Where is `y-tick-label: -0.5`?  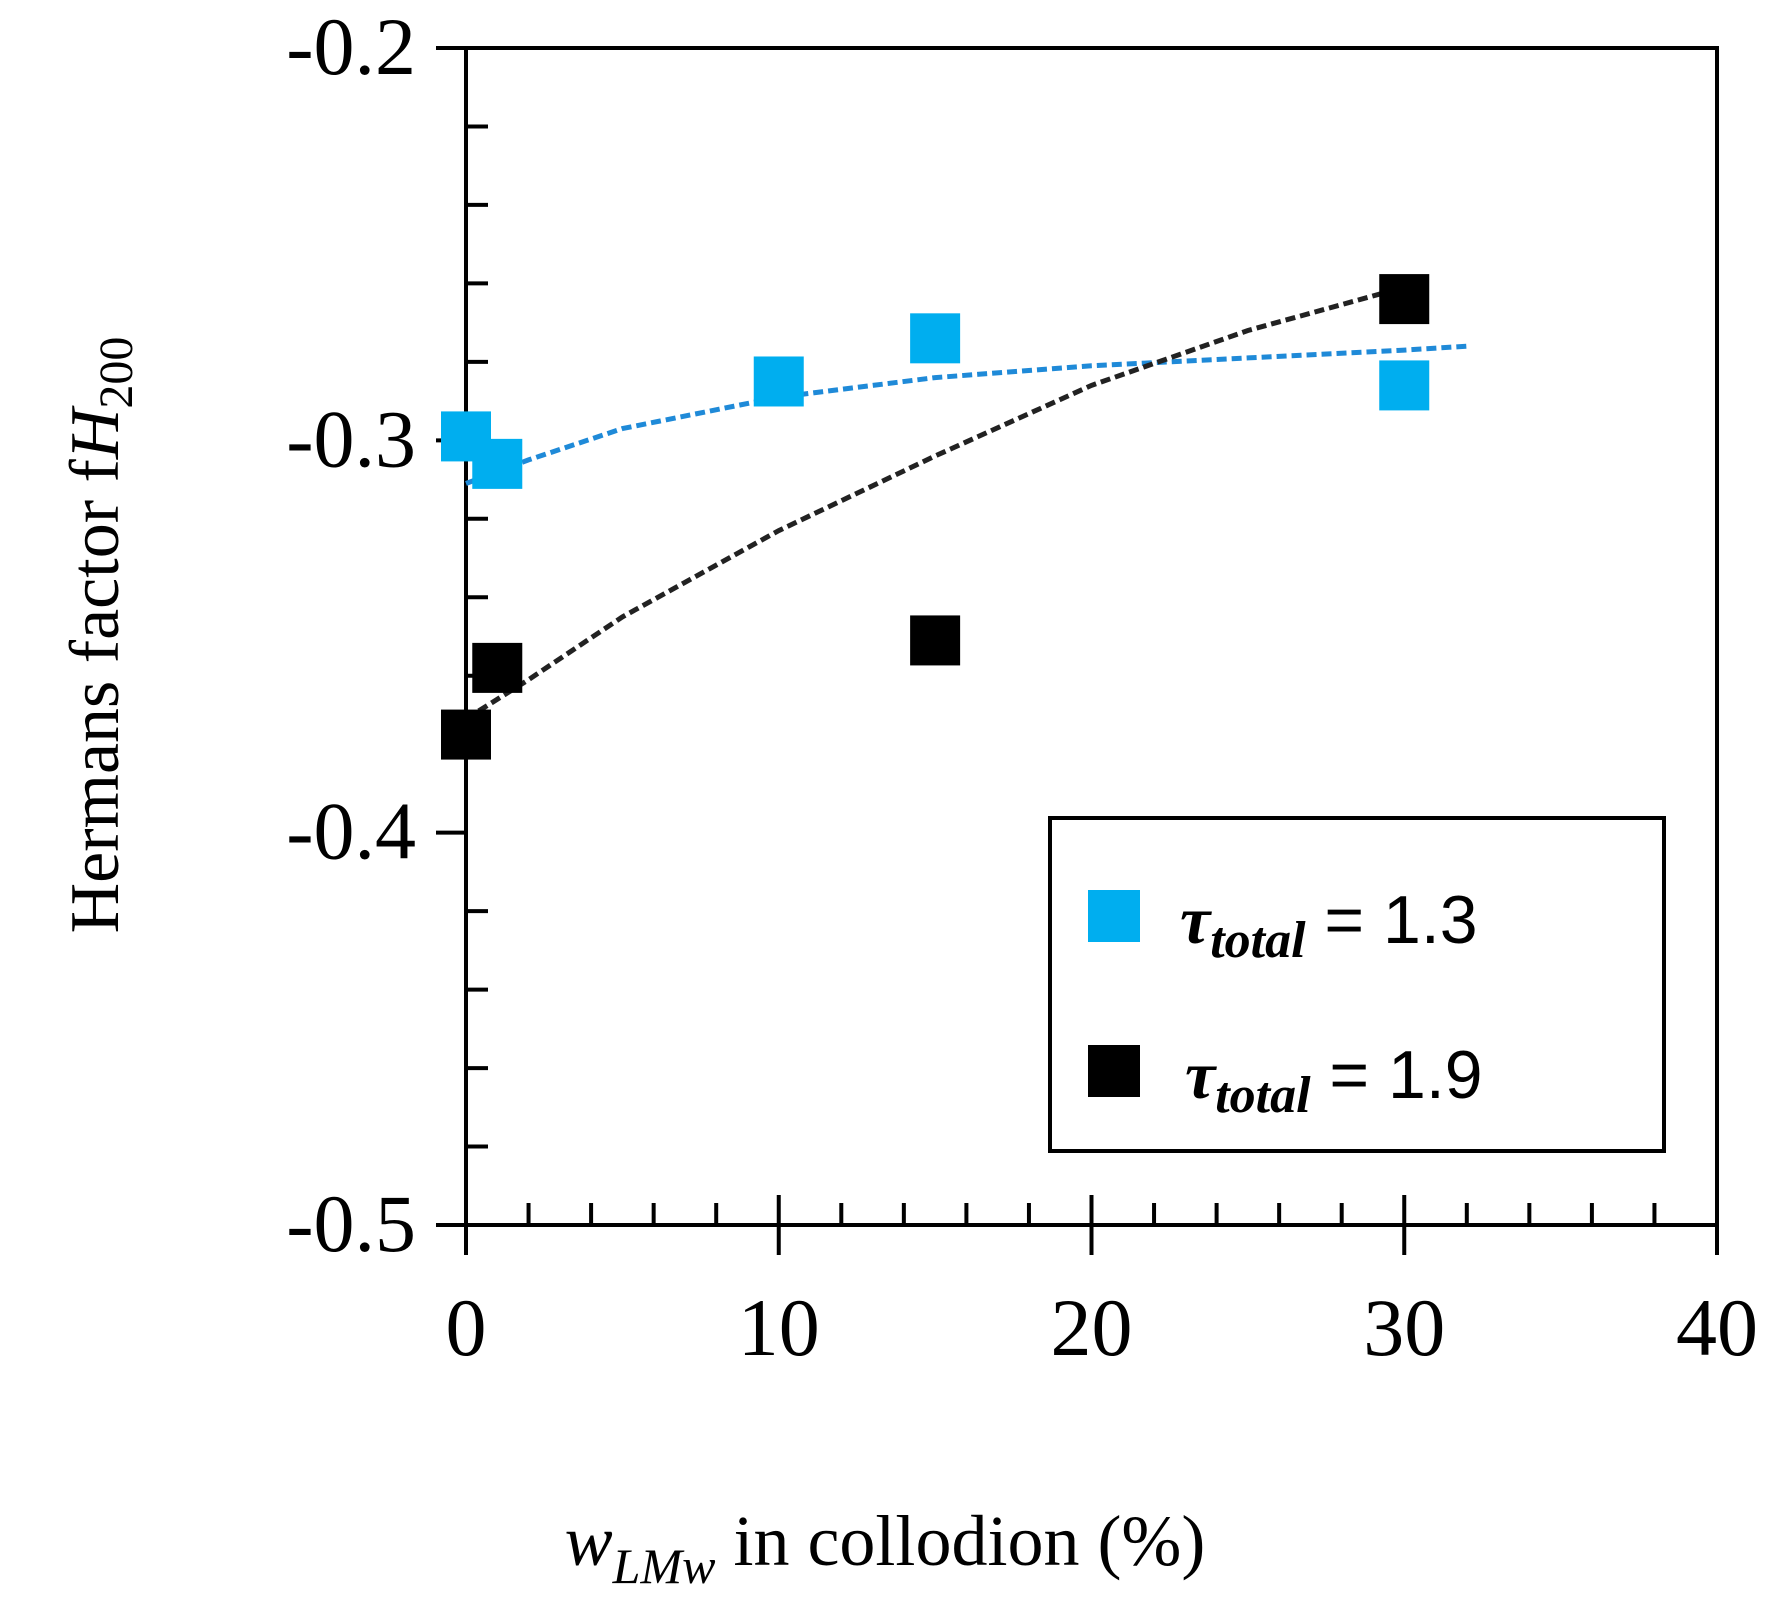 y-tick-label: -0.5 is located at coordinates (351, 1223).